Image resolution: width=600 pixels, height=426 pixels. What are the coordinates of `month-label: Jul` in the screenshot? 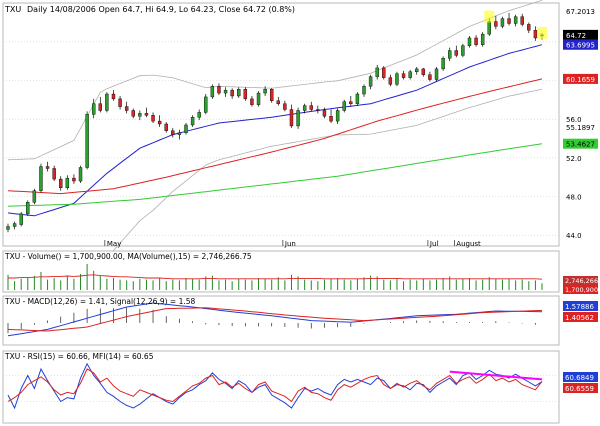 It's located at (434, 244).